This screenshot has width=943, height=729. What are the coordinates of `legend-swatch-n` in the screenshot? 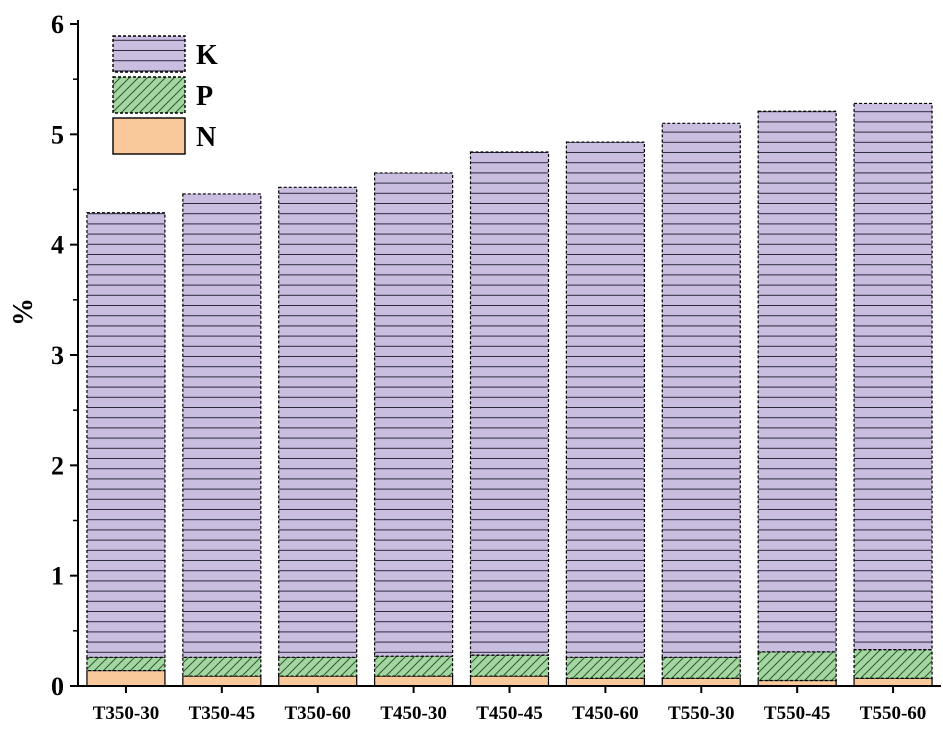 It's located at (149, 136).